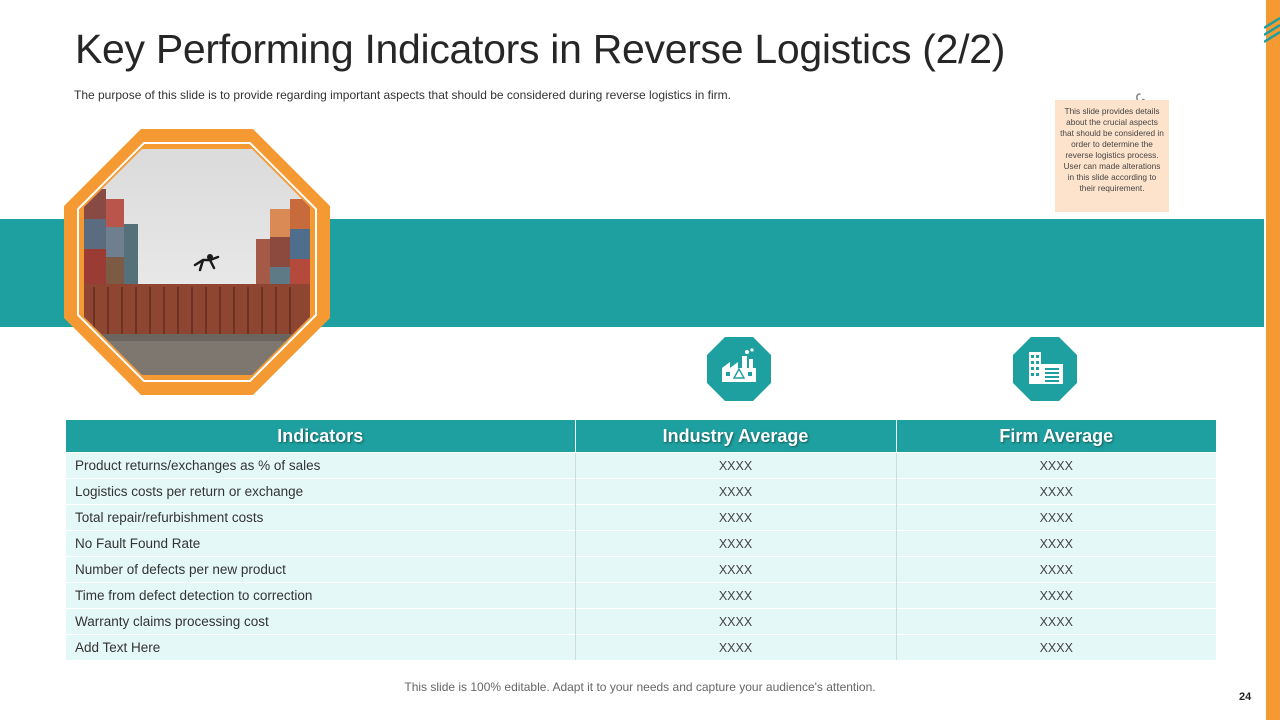  I want to click on table-header-row: Indicators Industry Average Firm Average, so click(641, 436).